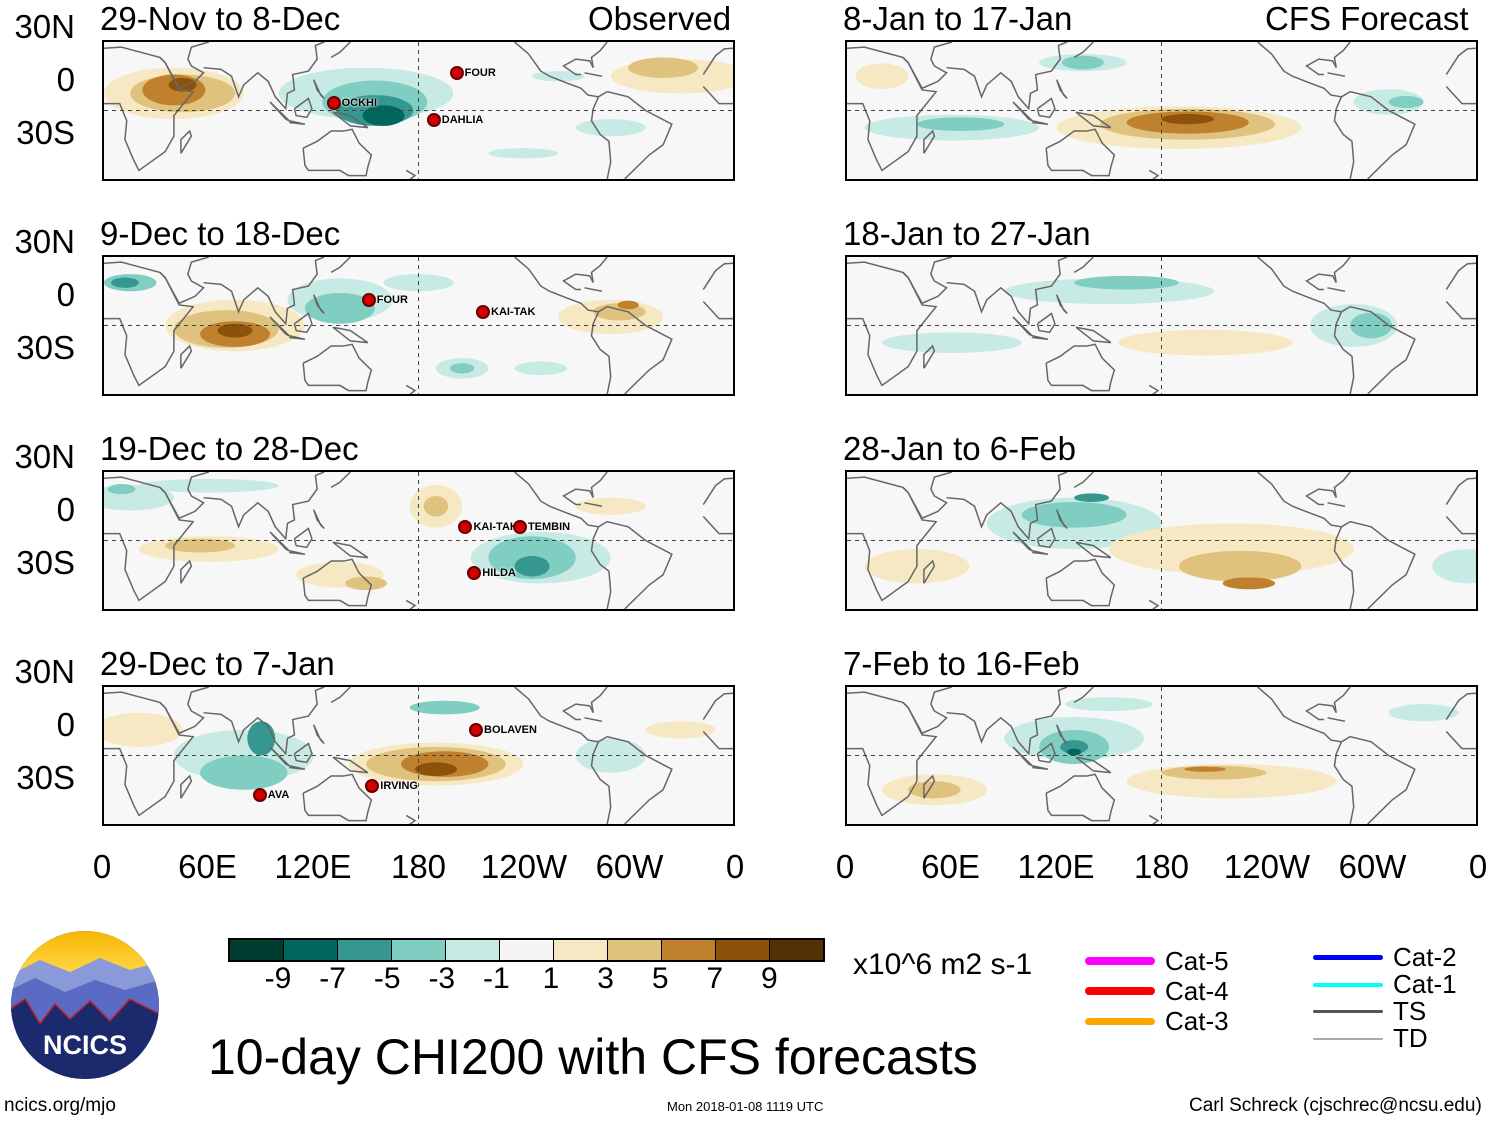 Image resolution: width=1510 pixels, height=1121 pixels. I want to click on colorbar-label: -9, so click(278, 978).